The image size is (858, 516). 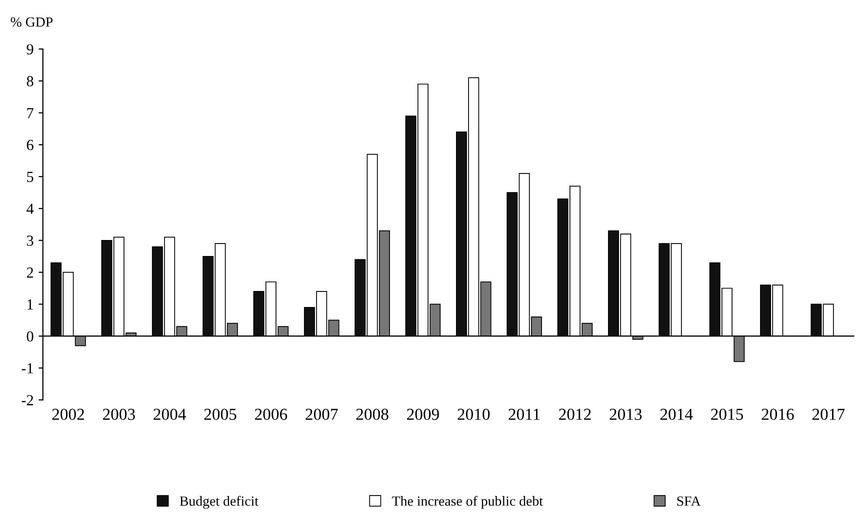 I want to click on x-tick-label: 2016, so click(x=778, y=414).